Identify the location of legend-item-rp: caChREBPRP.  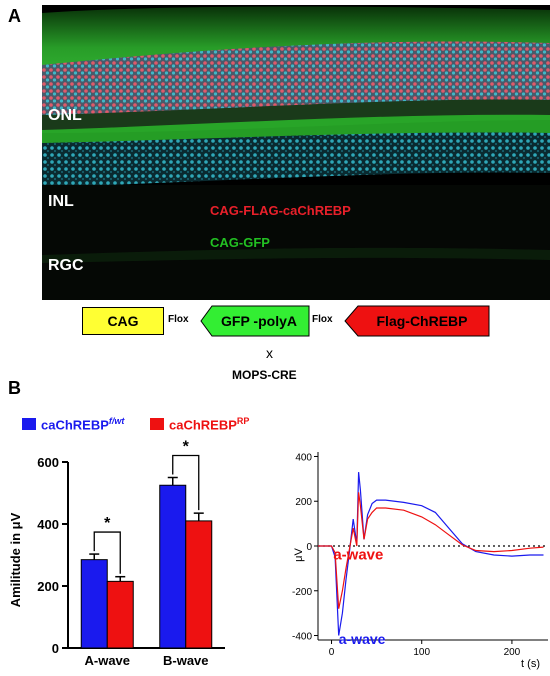
(199, 424).